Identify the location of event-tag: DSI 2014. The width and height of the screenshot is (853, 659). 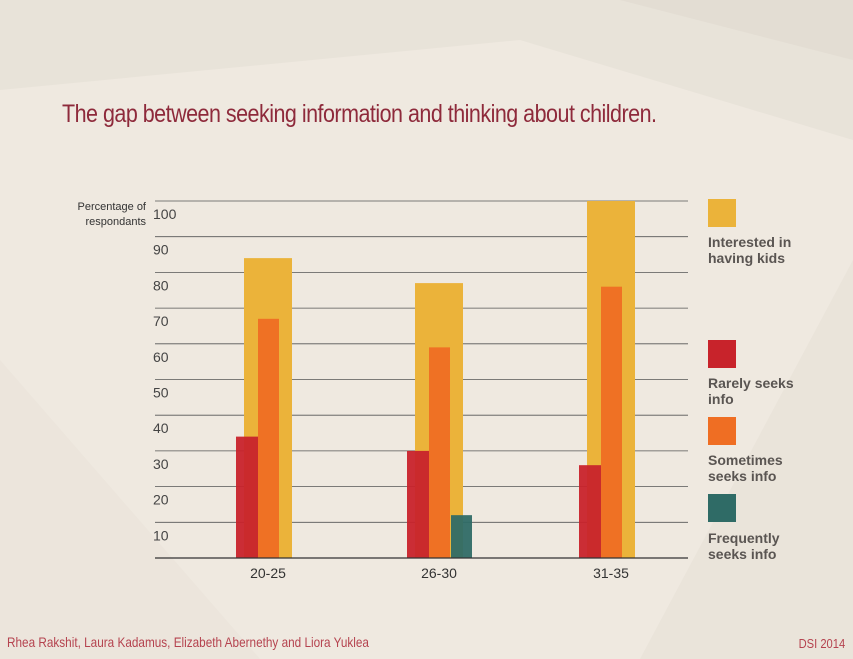
(821, 643).